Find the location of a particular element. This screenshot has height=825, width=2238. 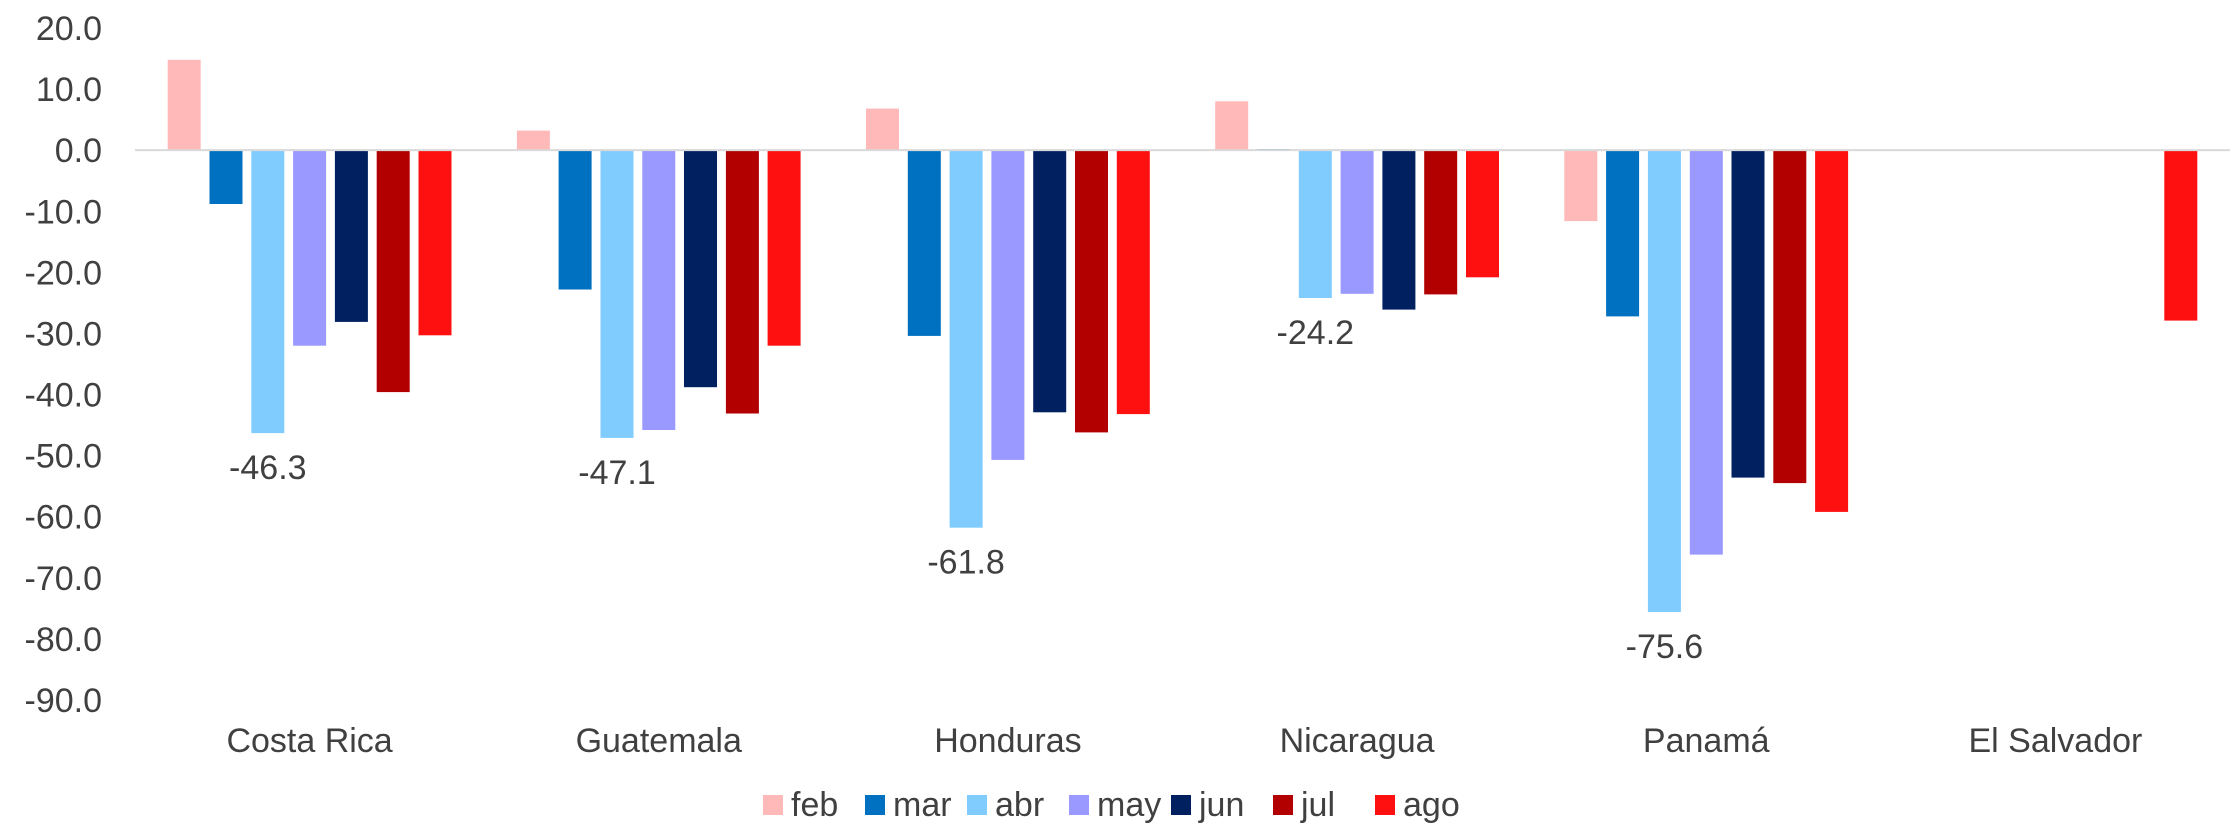

x-category-label: Panamá is located at coordinates (1706, 741).